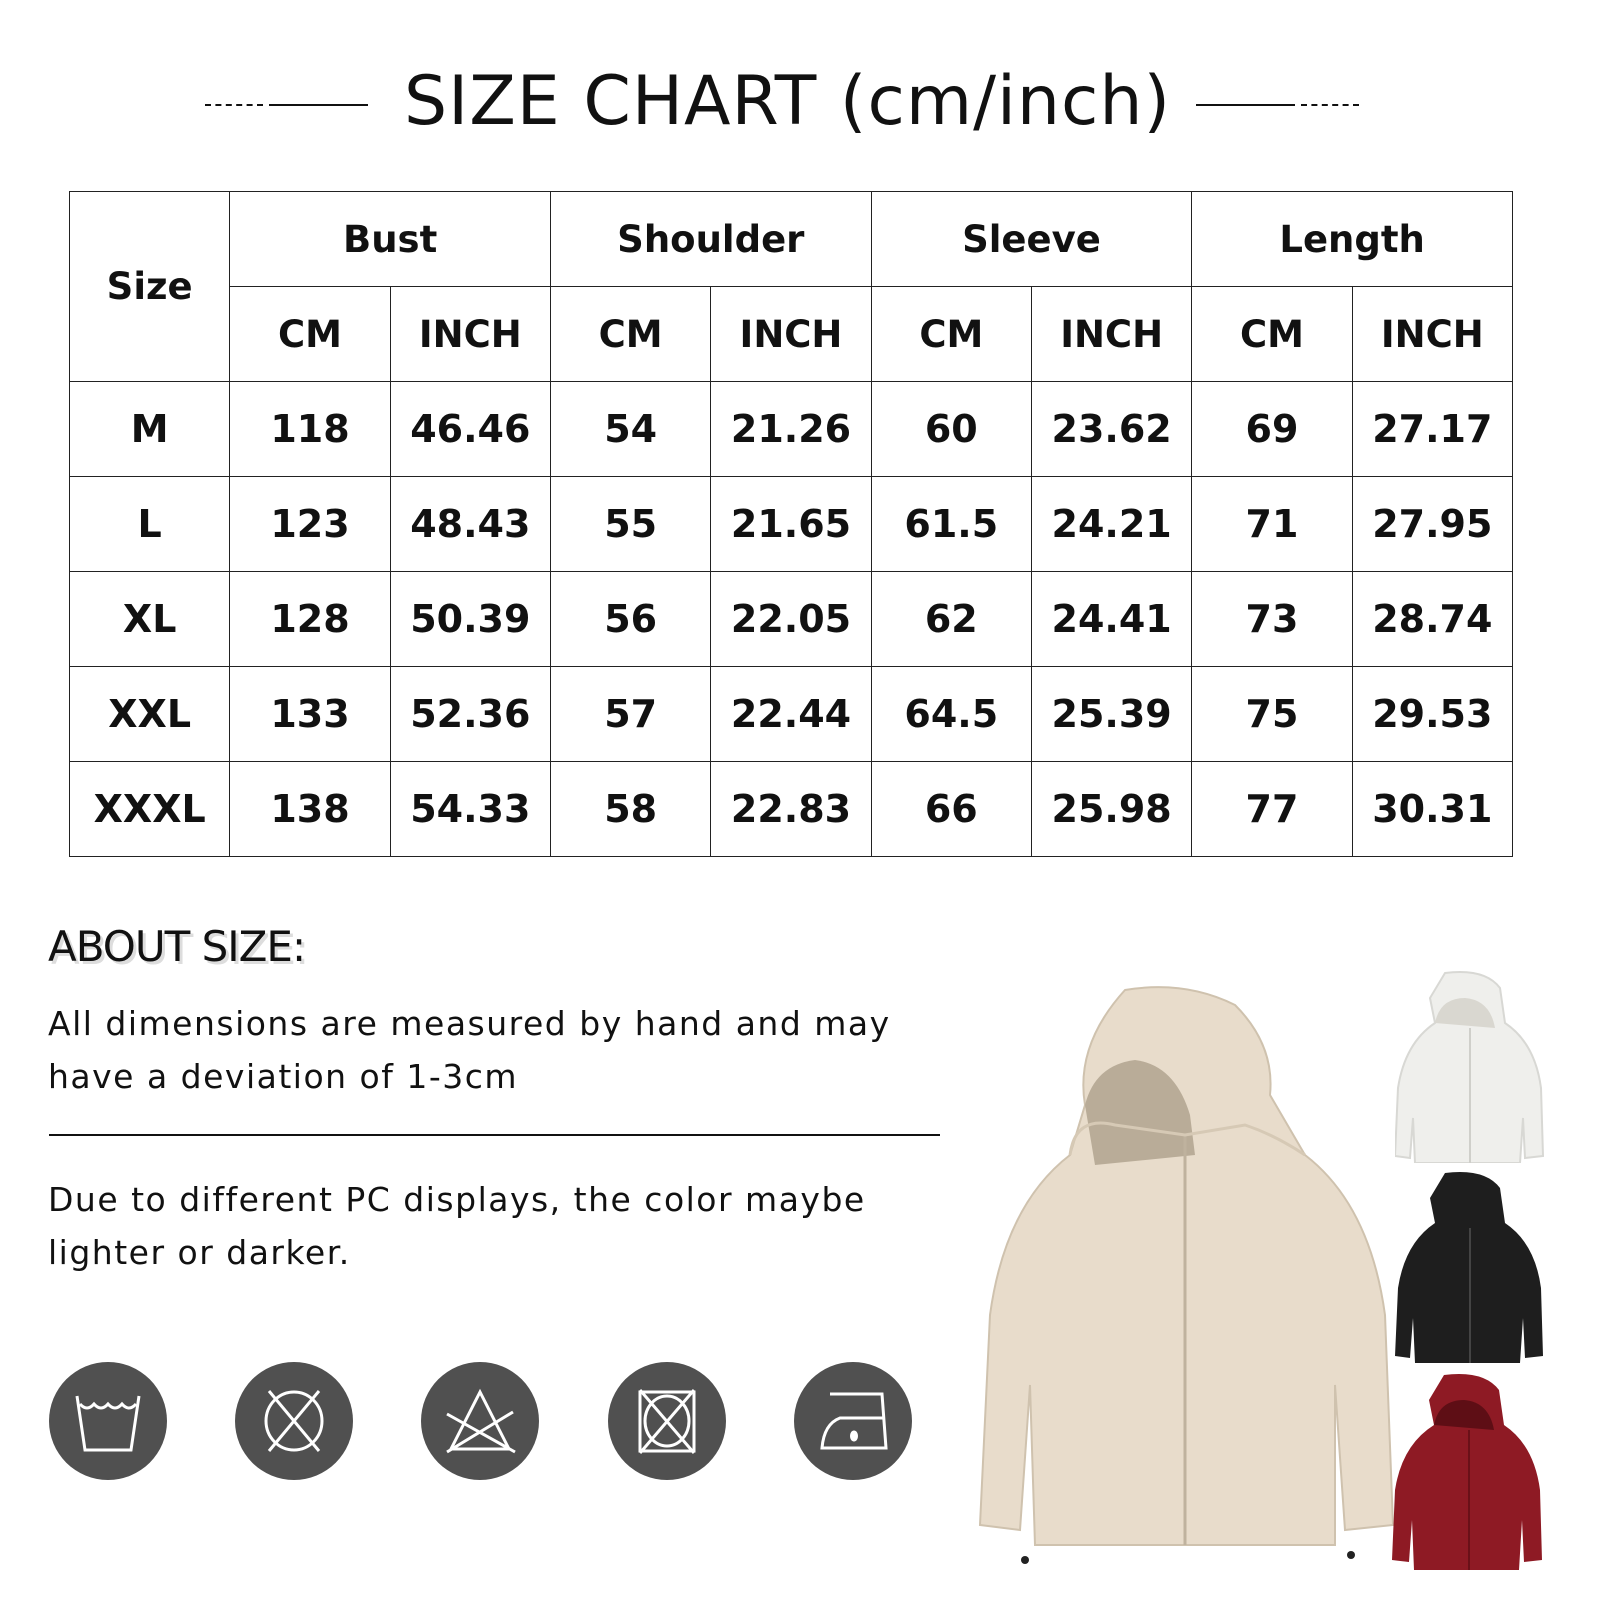 The height and width of the screenshot is (1600, 1600). I want to click on value-cell: 133, so click(310, 714).